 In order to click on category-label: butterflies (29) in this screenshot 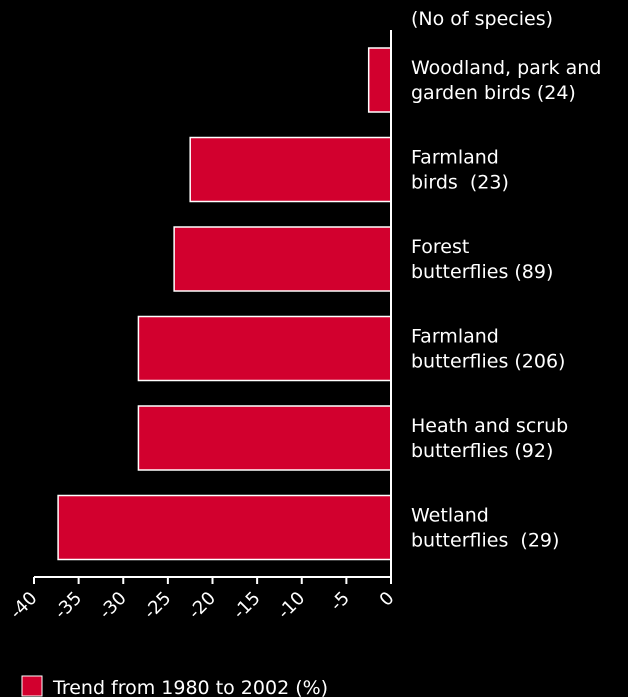, I will do `click(485, 541)`.